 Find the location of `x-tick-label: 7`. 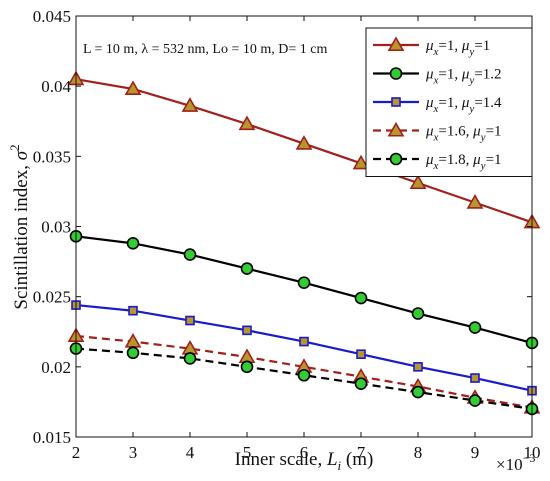

x-tick-label: 7 is located at coordinates (361, 452).